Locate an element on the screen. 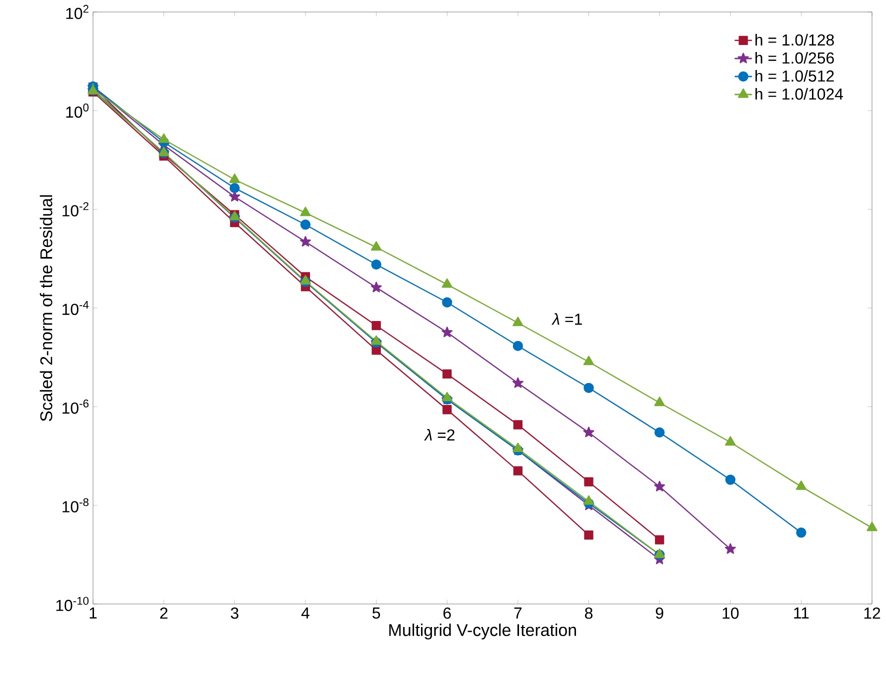  x-tick-label: 5 is located at coordinates (376, 613).